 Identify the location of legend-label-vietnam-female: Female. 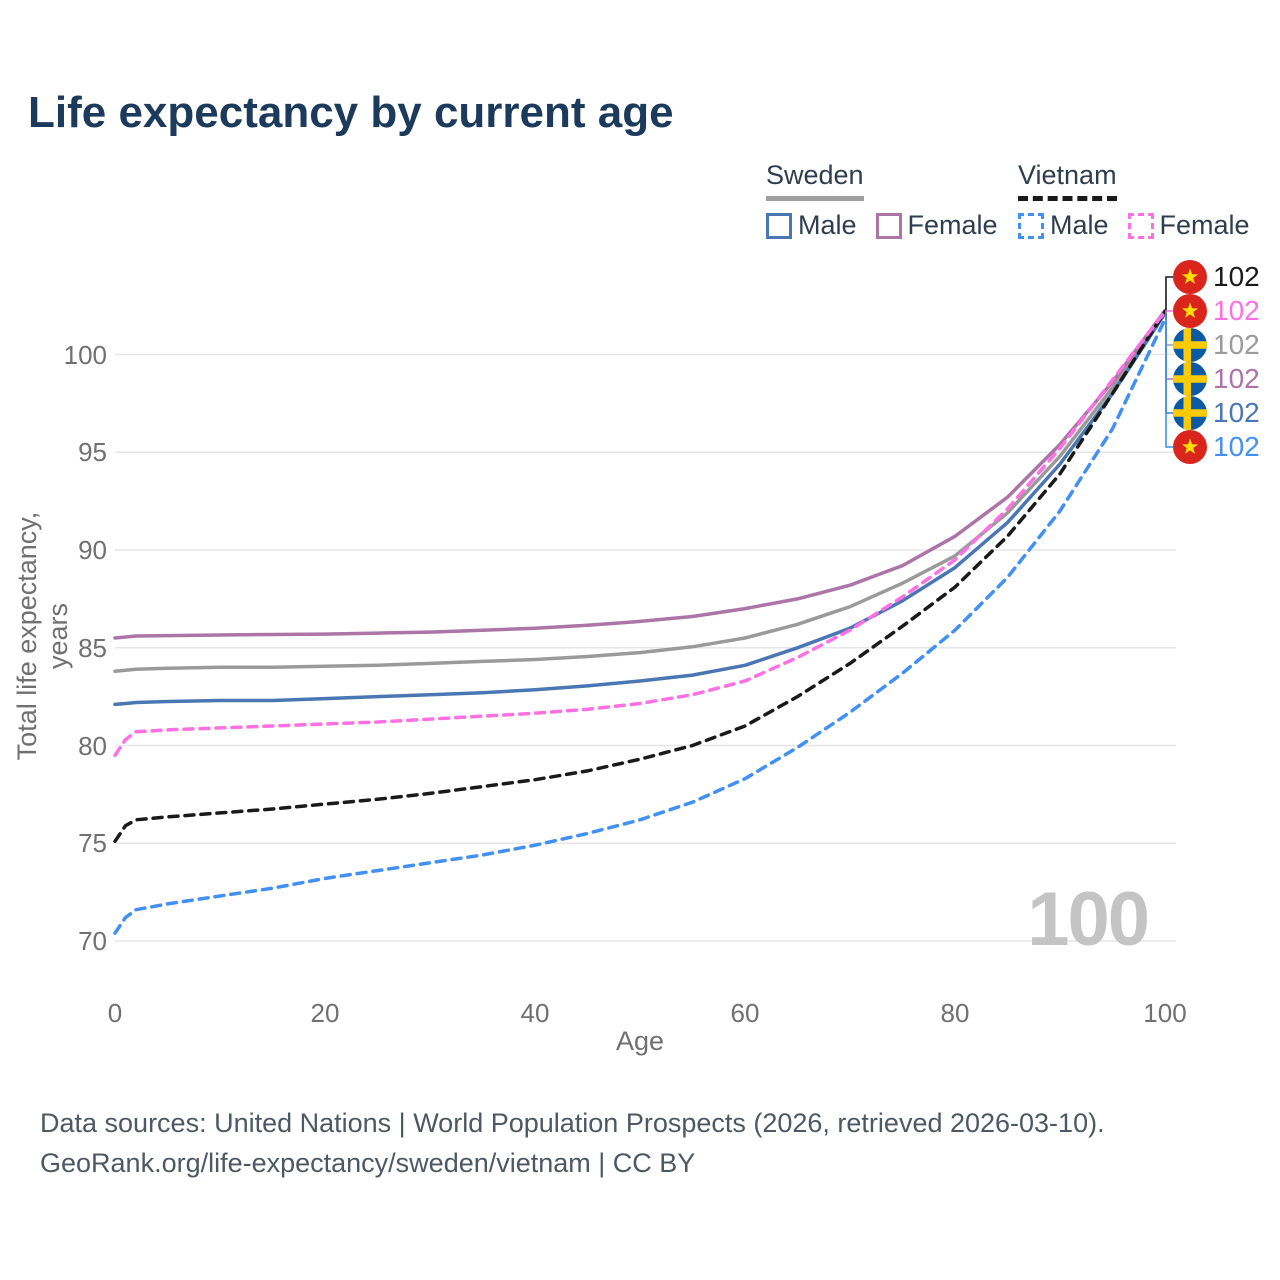
(1204, 225).